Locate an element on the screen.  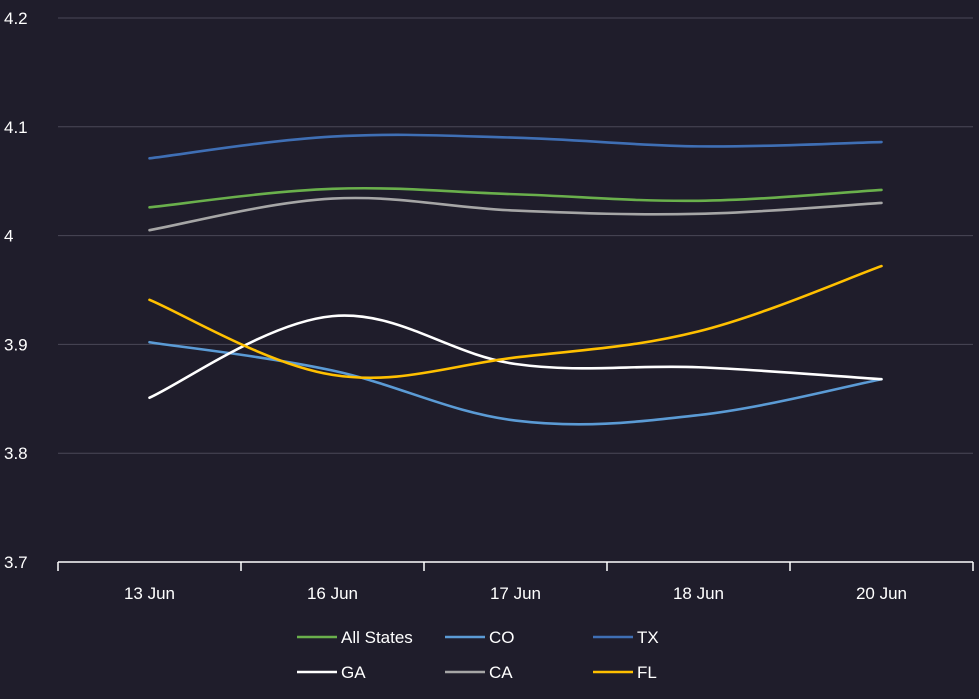
series-line-fl is located at coordinates (515, 322).